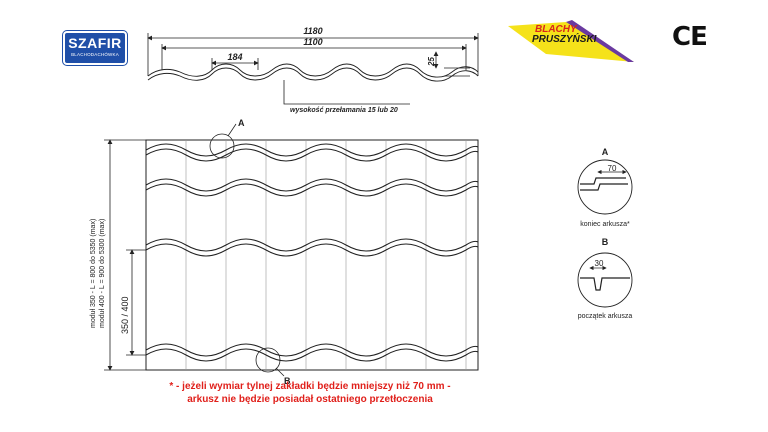  Describe the element at coordinates (95, 43) in the screenshot. I see `szafir-logo-name: SZAFIR` at that location.